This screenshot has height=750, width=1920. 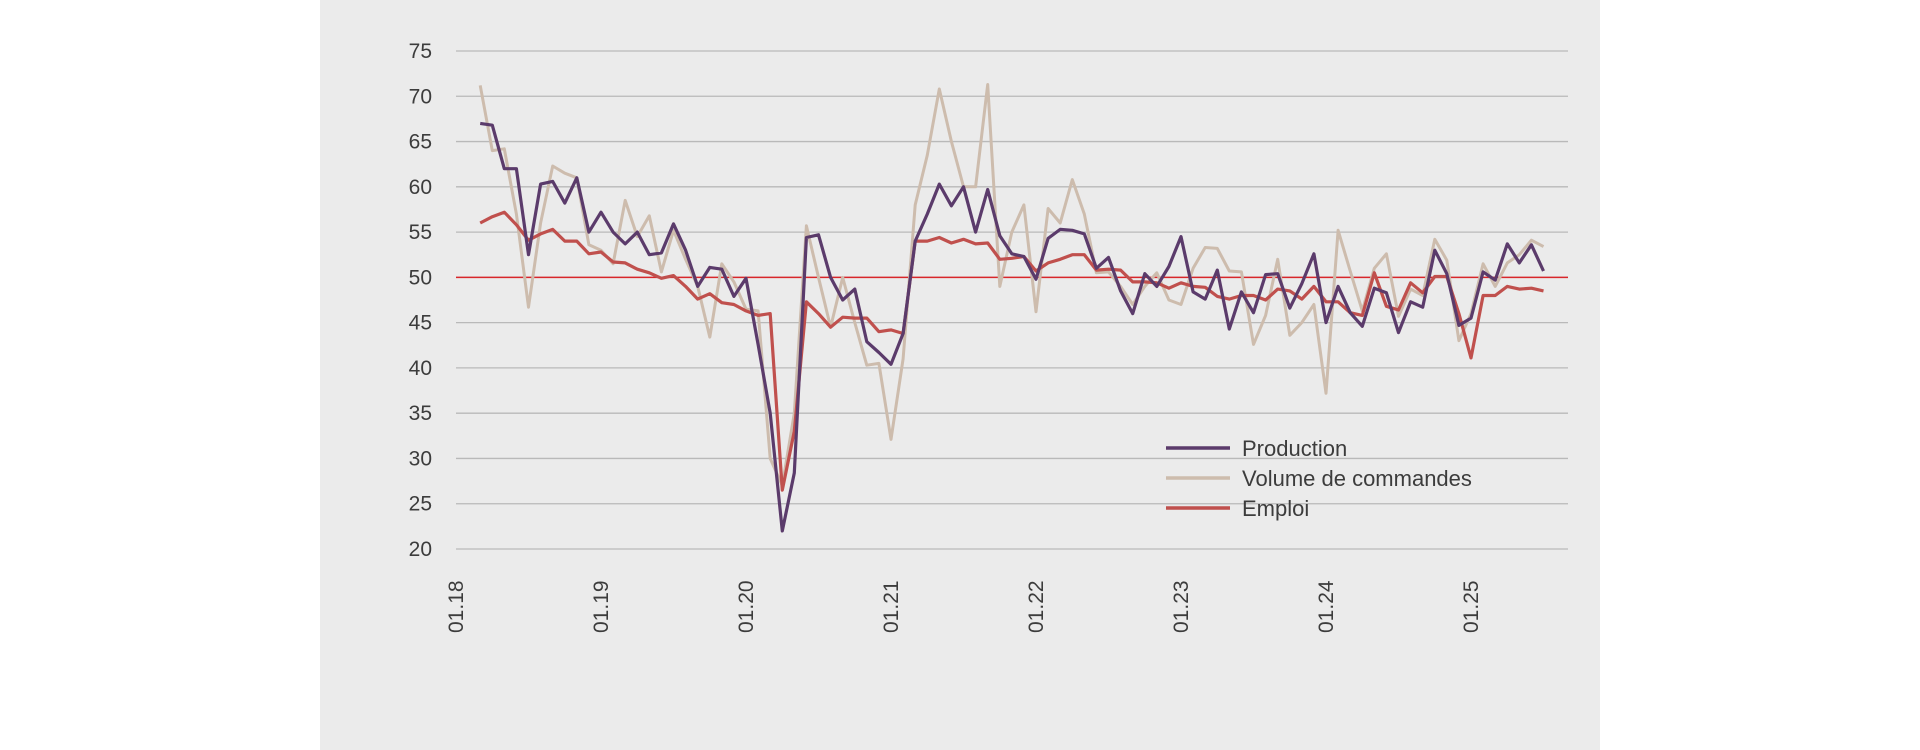 I want to click on y-tick-label: 30, so click(x=420, y=458).